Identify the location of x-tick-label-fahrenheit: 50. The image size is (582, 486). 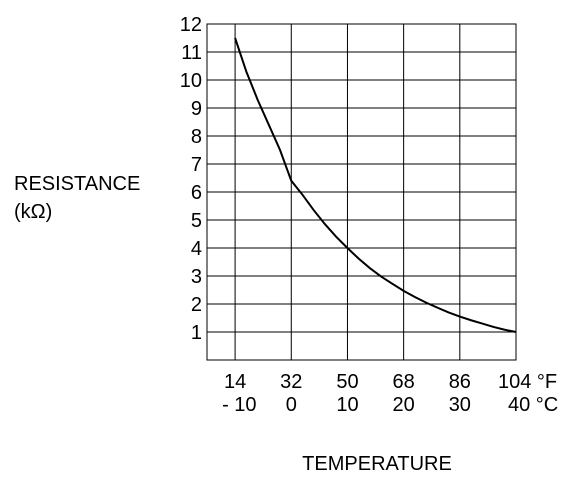
(347, 382).